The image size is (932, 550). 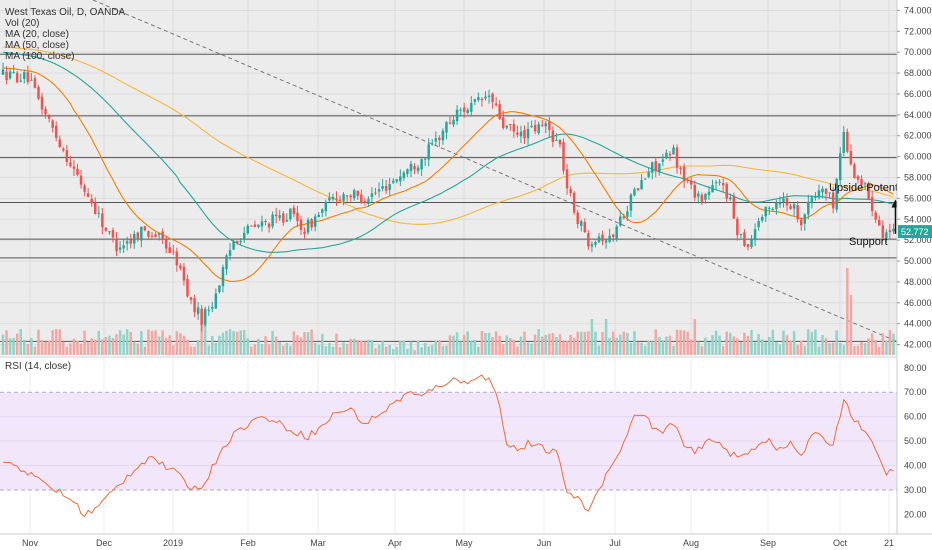 I want to click on price-tick-label: 48.000, so click(x=918, y=282).